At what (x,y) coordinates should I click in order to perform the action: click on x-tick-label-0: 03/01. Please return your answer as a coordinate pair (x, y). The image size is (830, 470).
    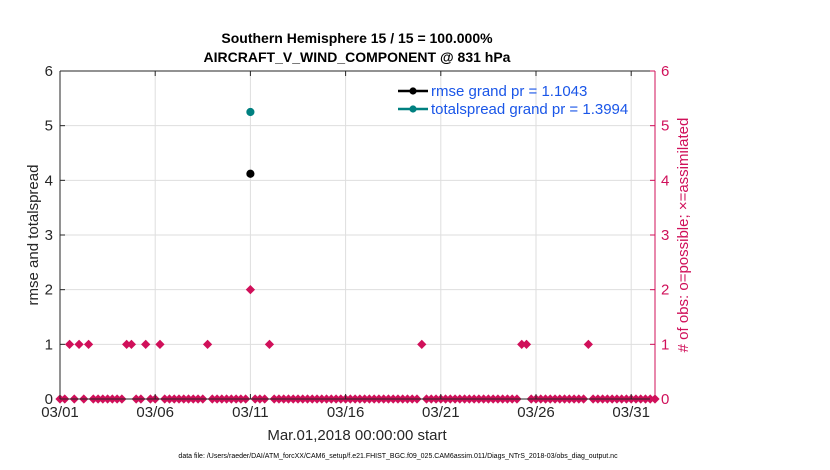
    Looking at the image, I should click on (60, 412).